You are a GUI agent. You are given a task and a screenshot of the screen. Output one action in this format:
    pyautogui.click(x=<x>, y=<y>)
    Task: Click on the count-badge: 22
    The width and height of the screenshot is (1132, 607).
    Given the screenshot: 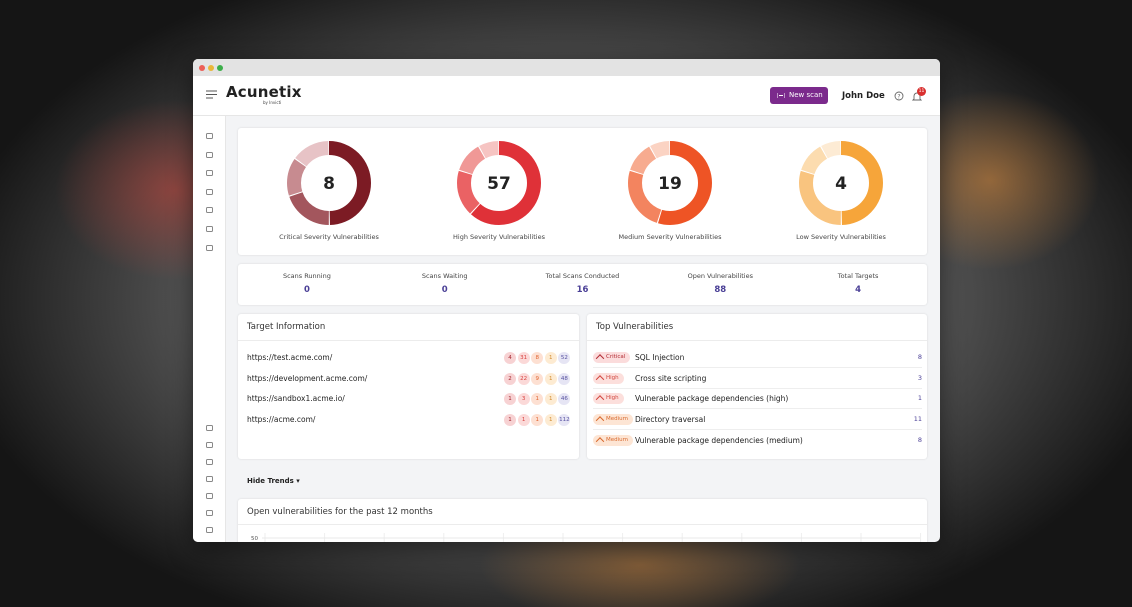 What is the action you would take?
    pyautogui.click(x=523, y=378)
    